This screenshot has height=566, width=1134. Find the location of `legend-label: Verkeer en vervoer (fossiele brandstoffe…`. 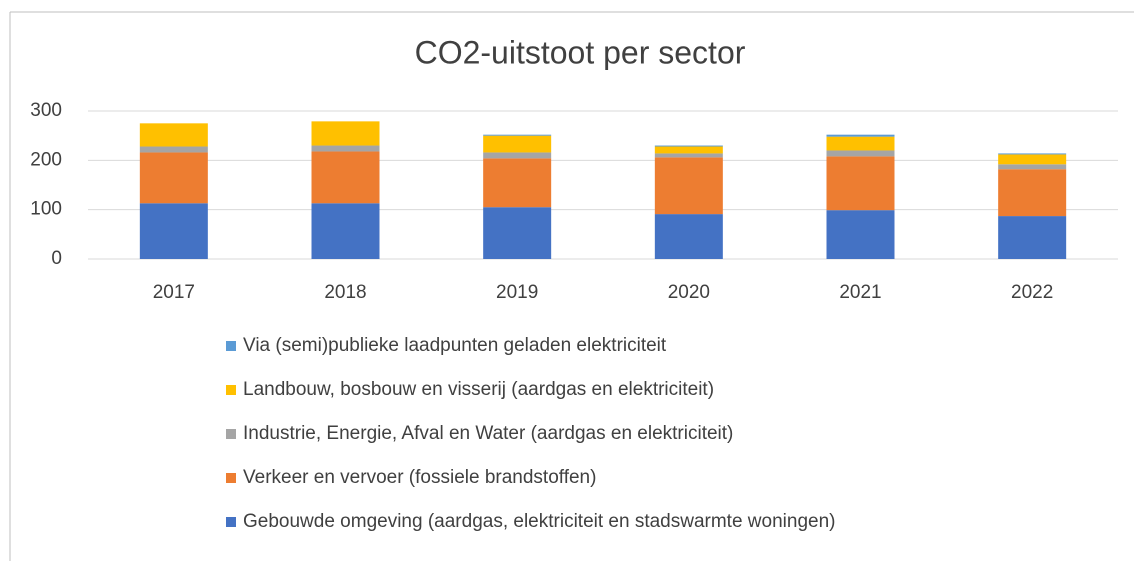

legend-label: Verkeer en vervoer (fossiele brandstoffe… is located at coordinates (419, 477).